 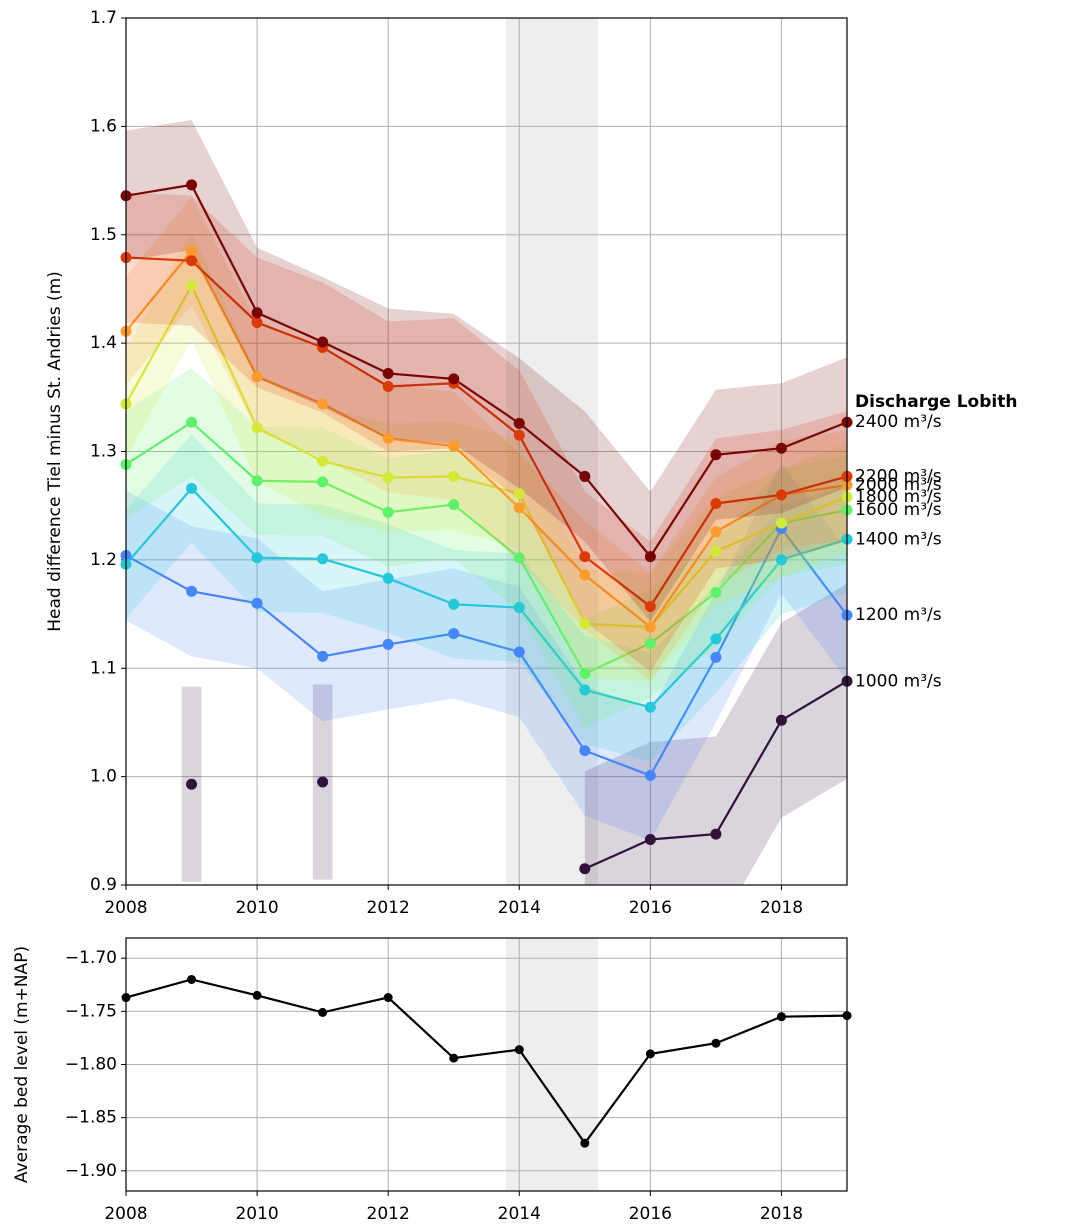 I want to click on x-tick-label: 2010, so click(x=256, y=908).